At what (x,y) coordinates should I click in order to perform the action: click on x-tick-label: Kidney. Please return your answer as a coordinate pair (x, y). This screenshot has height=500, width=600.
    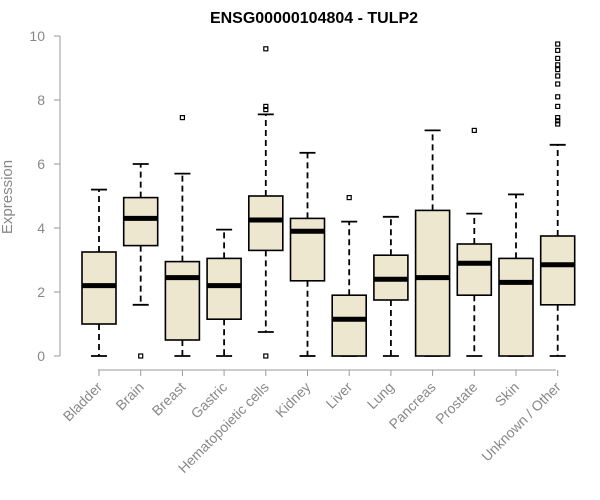
    Looking at the image, I should click on (293, 400).